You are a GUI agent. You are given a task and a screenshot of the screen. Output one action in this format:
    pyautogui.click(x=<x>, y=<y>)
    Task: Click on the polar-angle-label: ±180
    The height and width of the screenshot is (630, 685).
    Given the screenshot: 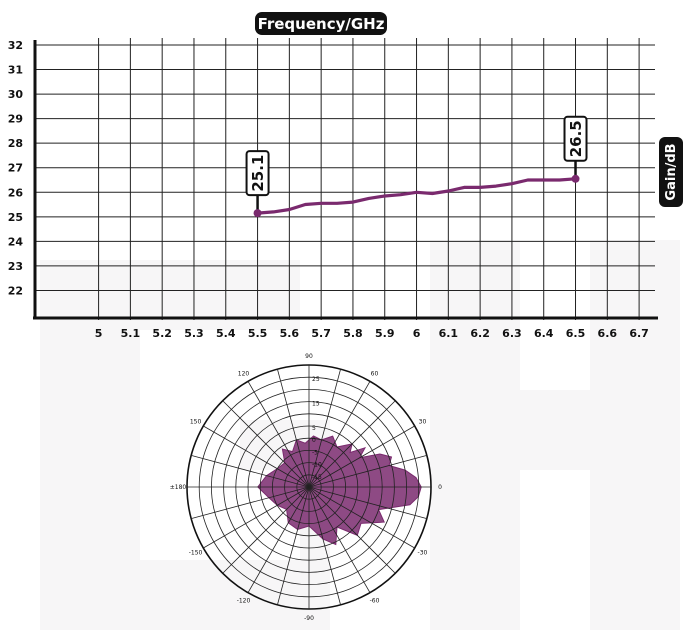 What is the action you would take?
    pyautogui.click(x=178, y=487)
    